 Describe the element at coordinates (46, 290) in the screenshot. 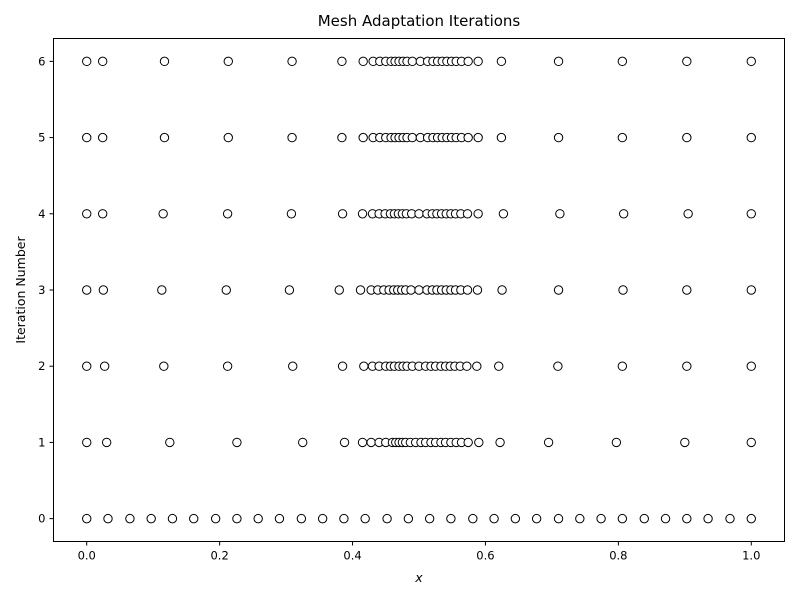

I see `y-axis: 0 1 2 3 4 5 6` at that location.